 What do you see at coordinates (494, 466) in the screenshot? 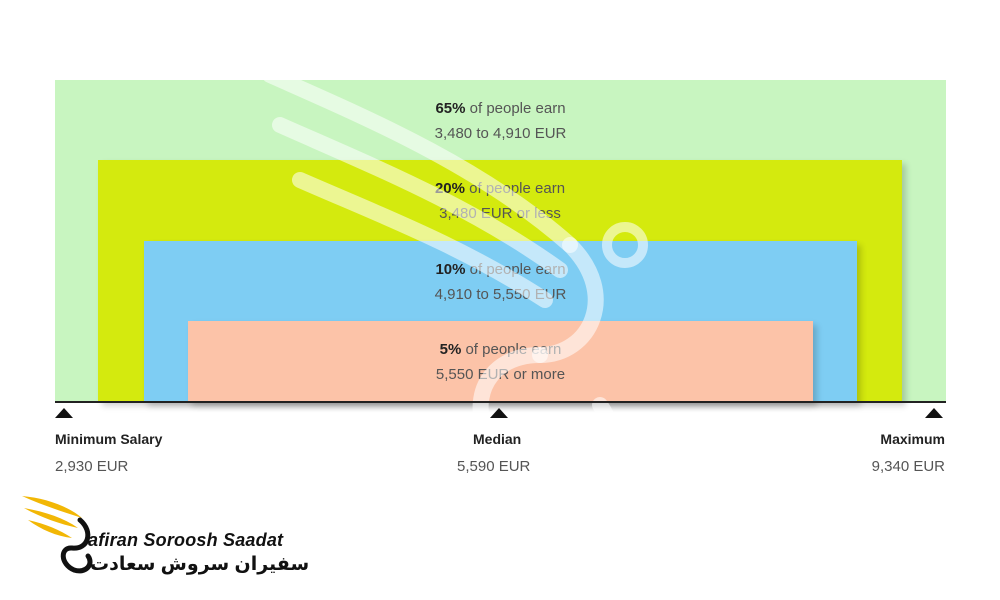
I see `median-value: 5,590 EUR` at bounding box center [494, 466].